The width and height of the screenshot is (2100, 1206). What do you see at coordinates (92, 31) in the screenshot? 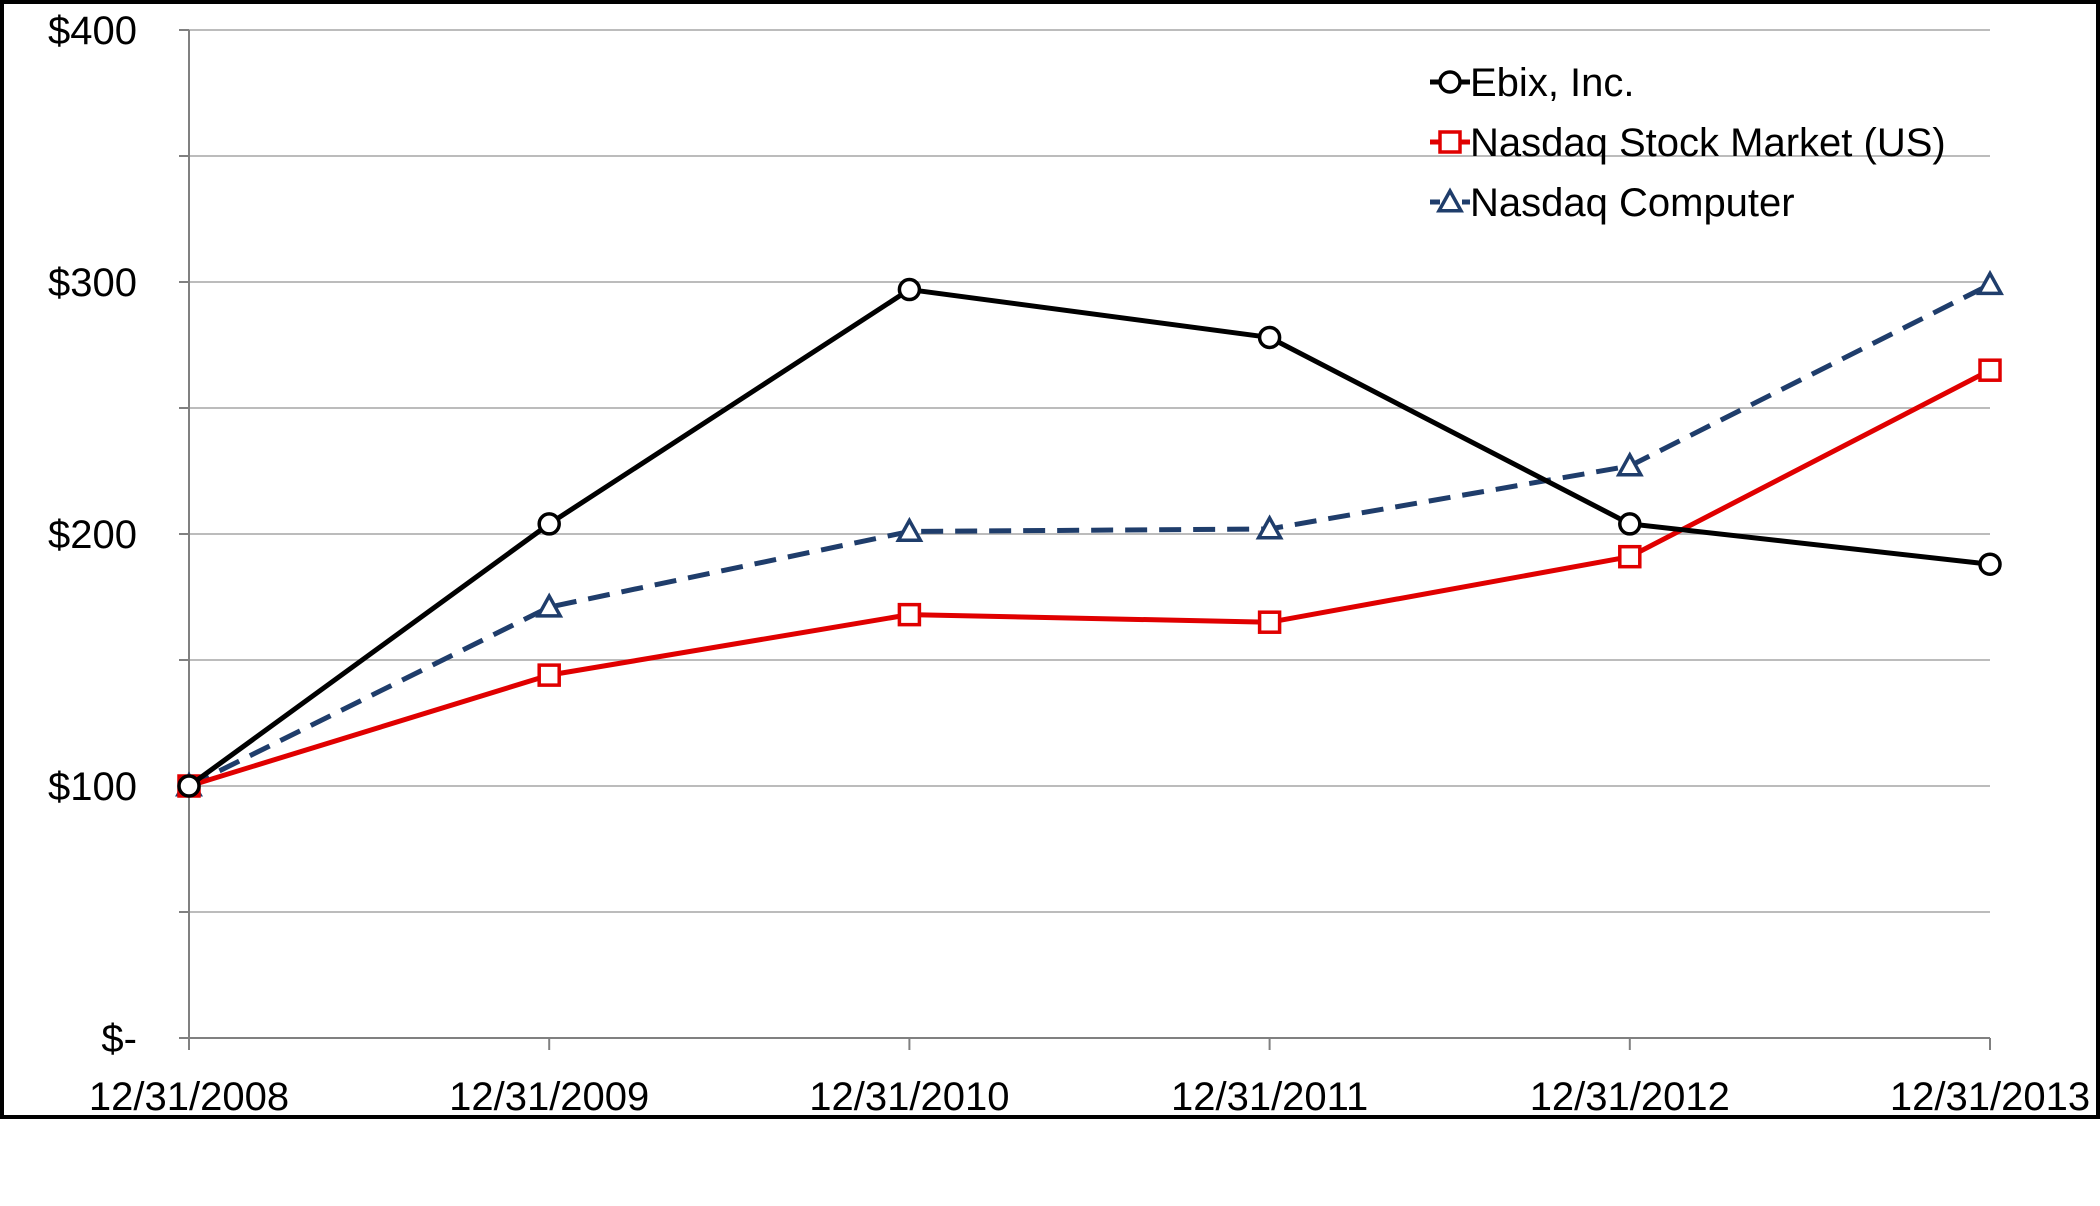
I see `y-tick-label: $400` at bounding box center [92, 31].